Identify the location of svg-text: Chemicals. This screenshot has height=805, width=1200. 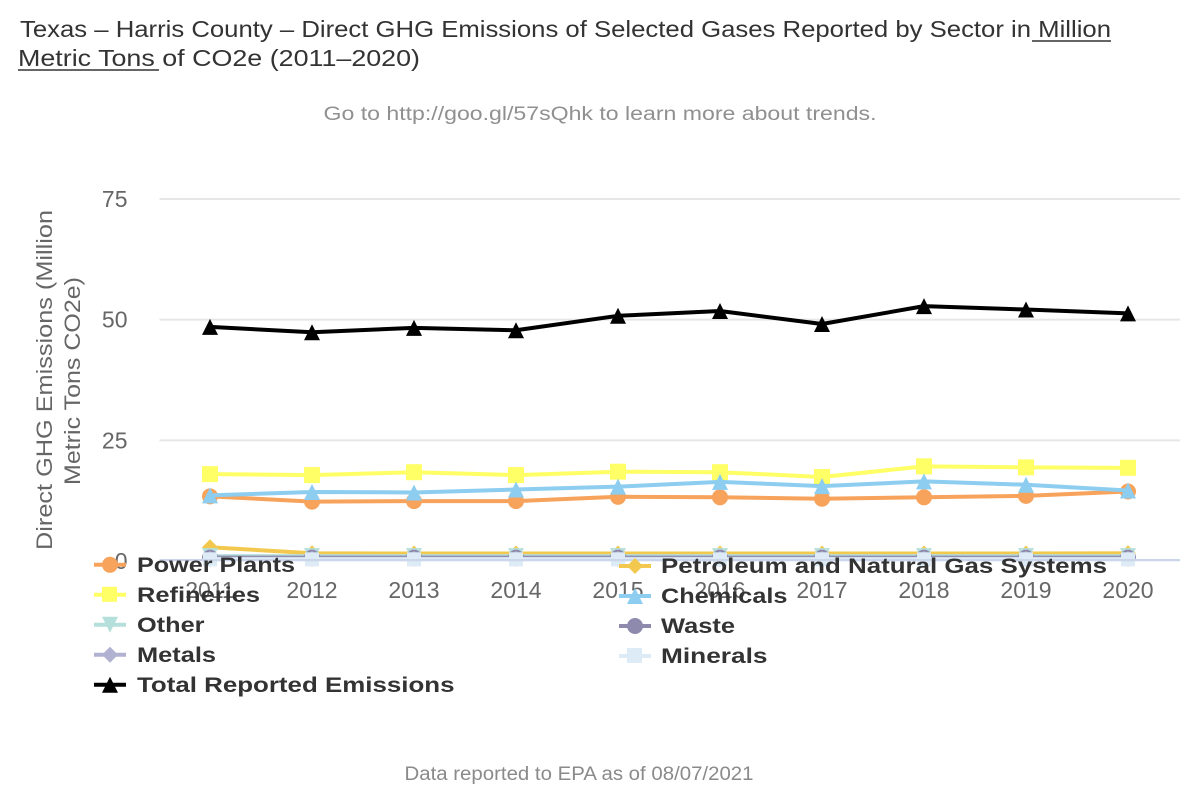
(724, 596).